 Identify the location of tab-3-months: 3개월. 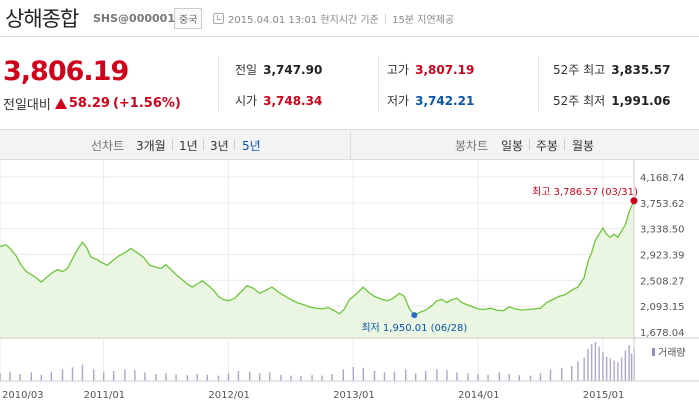
(151, 146).